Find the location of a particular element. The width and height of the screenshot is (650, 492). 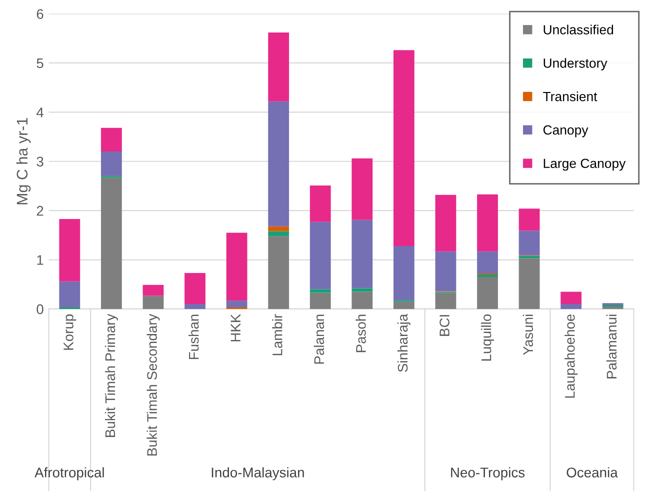

x-tick-label: Bukit Timah Secondary is located at coordinates (153, 385).